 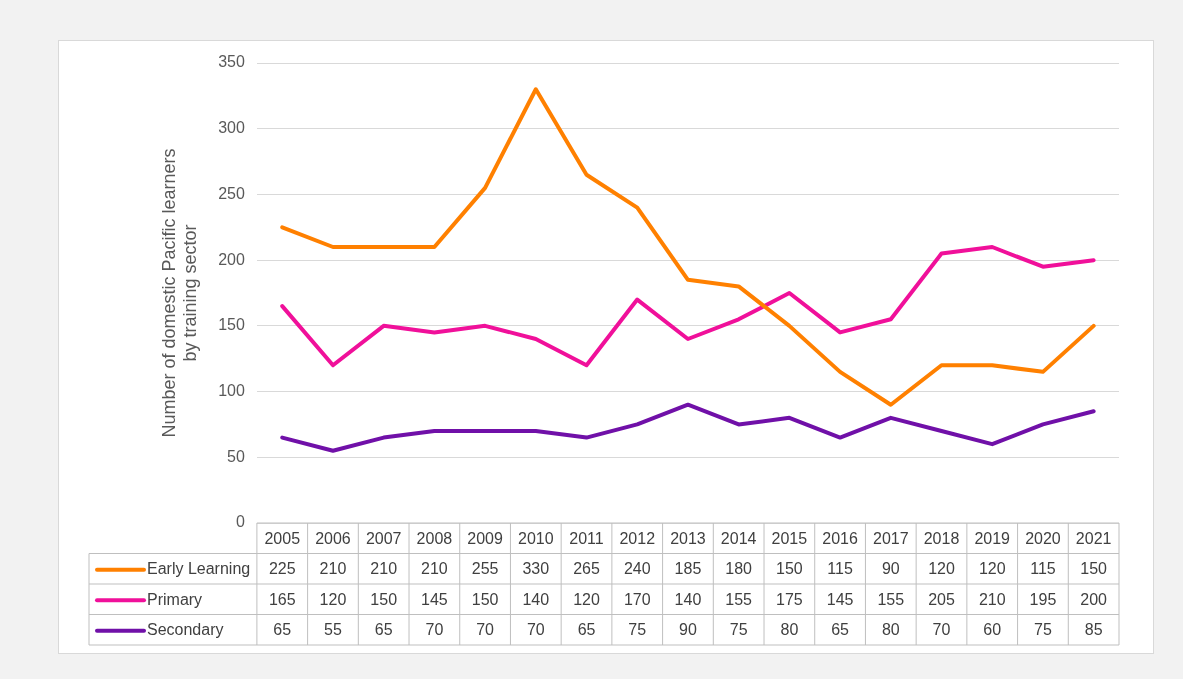 What do you see at coordinates (688, 538) in the screenshot?
I see `x-tick-label: 2013` at bounding box center [688, 538].